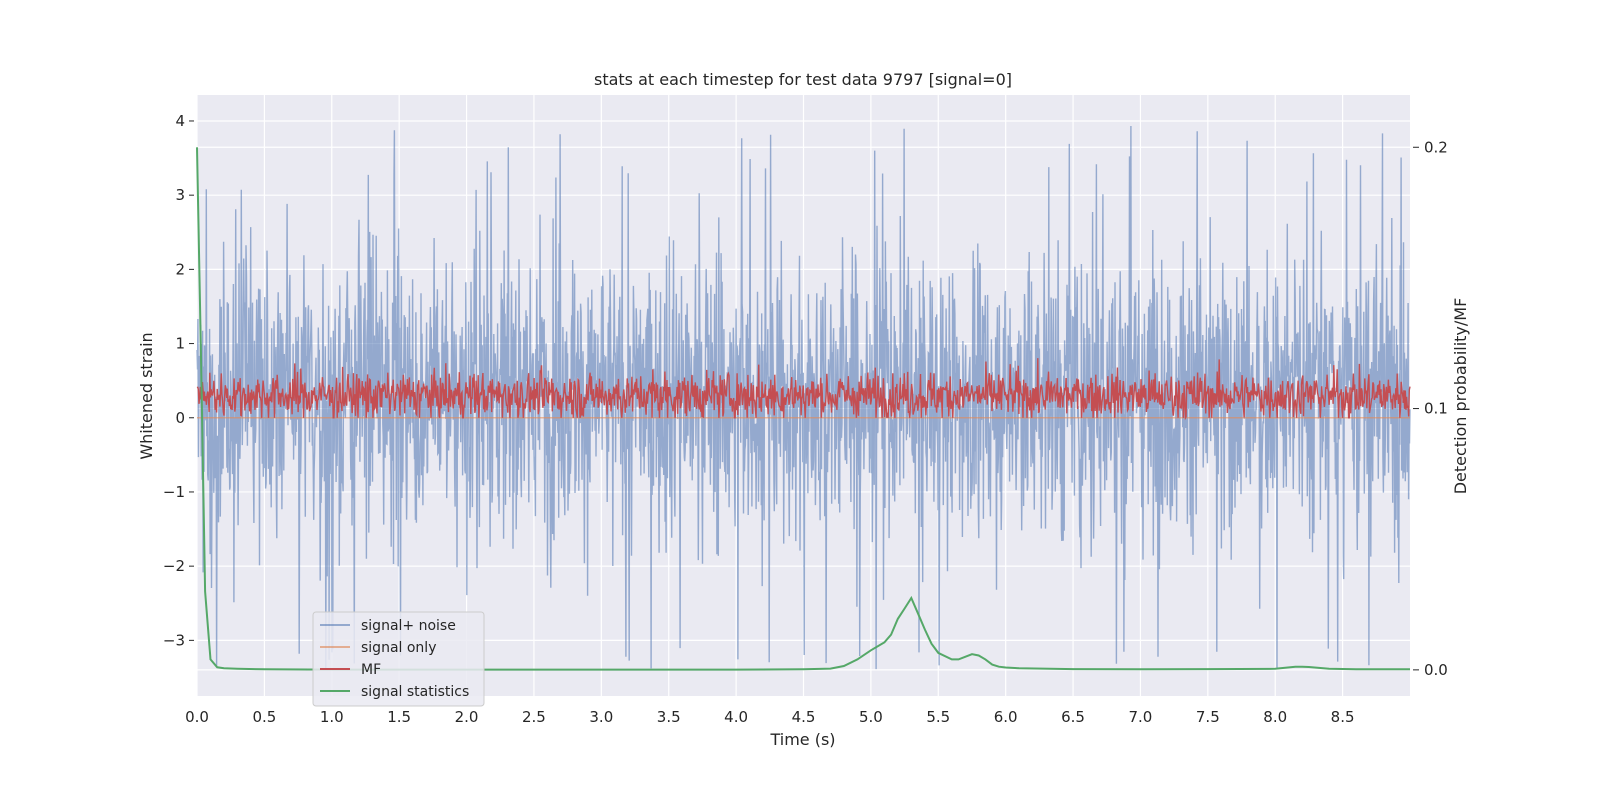 The height and width of the screenshot is (800, 1600). What do you see at coordinates (1141, 717) in the screenshot?
I see `x-tick-label: 7.0` at bounding box center [1141, 717].